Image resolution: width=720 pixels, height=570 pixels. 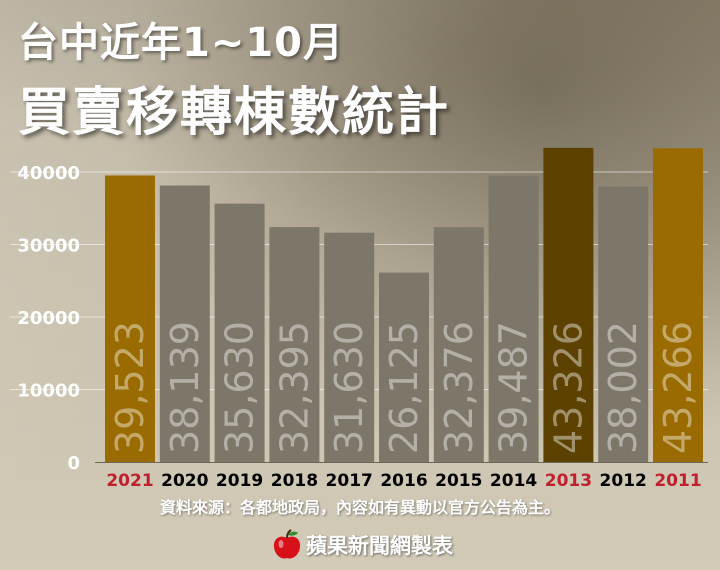 I want to click on y-tick-label: 40000, so click(x=48, y=173).